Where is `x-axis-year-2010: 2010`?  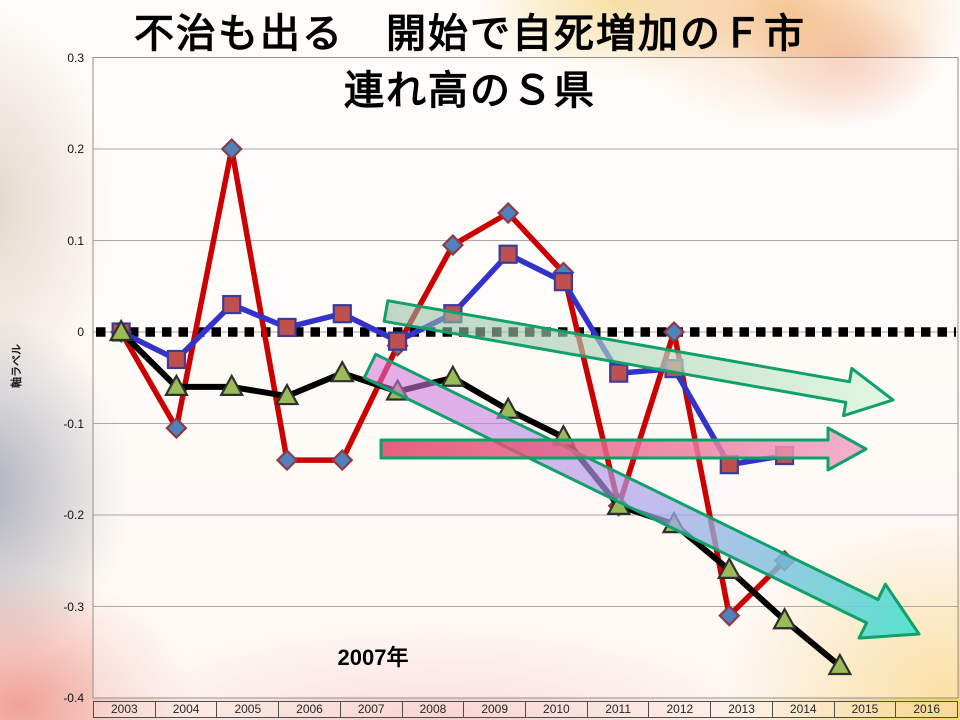
x-axis-year-2010: 2010 is located at coordinates (556, 709).